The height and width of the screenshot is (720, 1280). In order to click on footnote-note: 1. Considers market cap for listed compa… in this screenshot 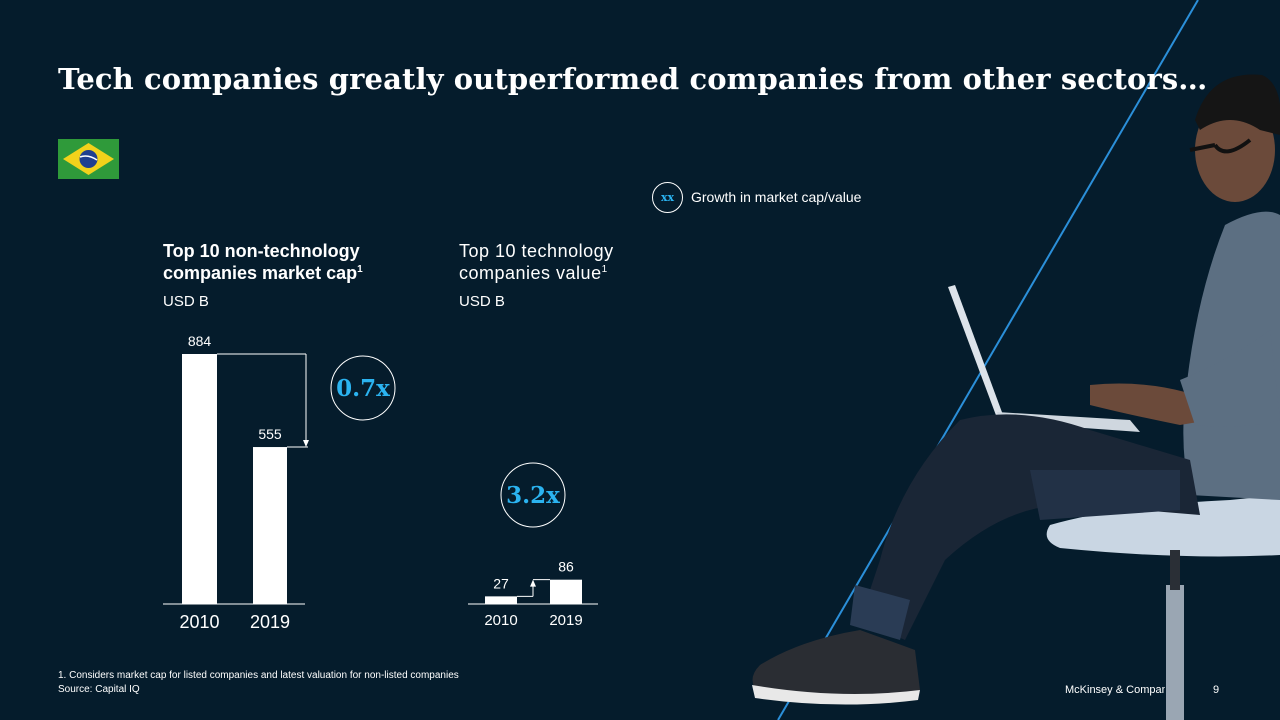, I will do `click(258, 675)`.